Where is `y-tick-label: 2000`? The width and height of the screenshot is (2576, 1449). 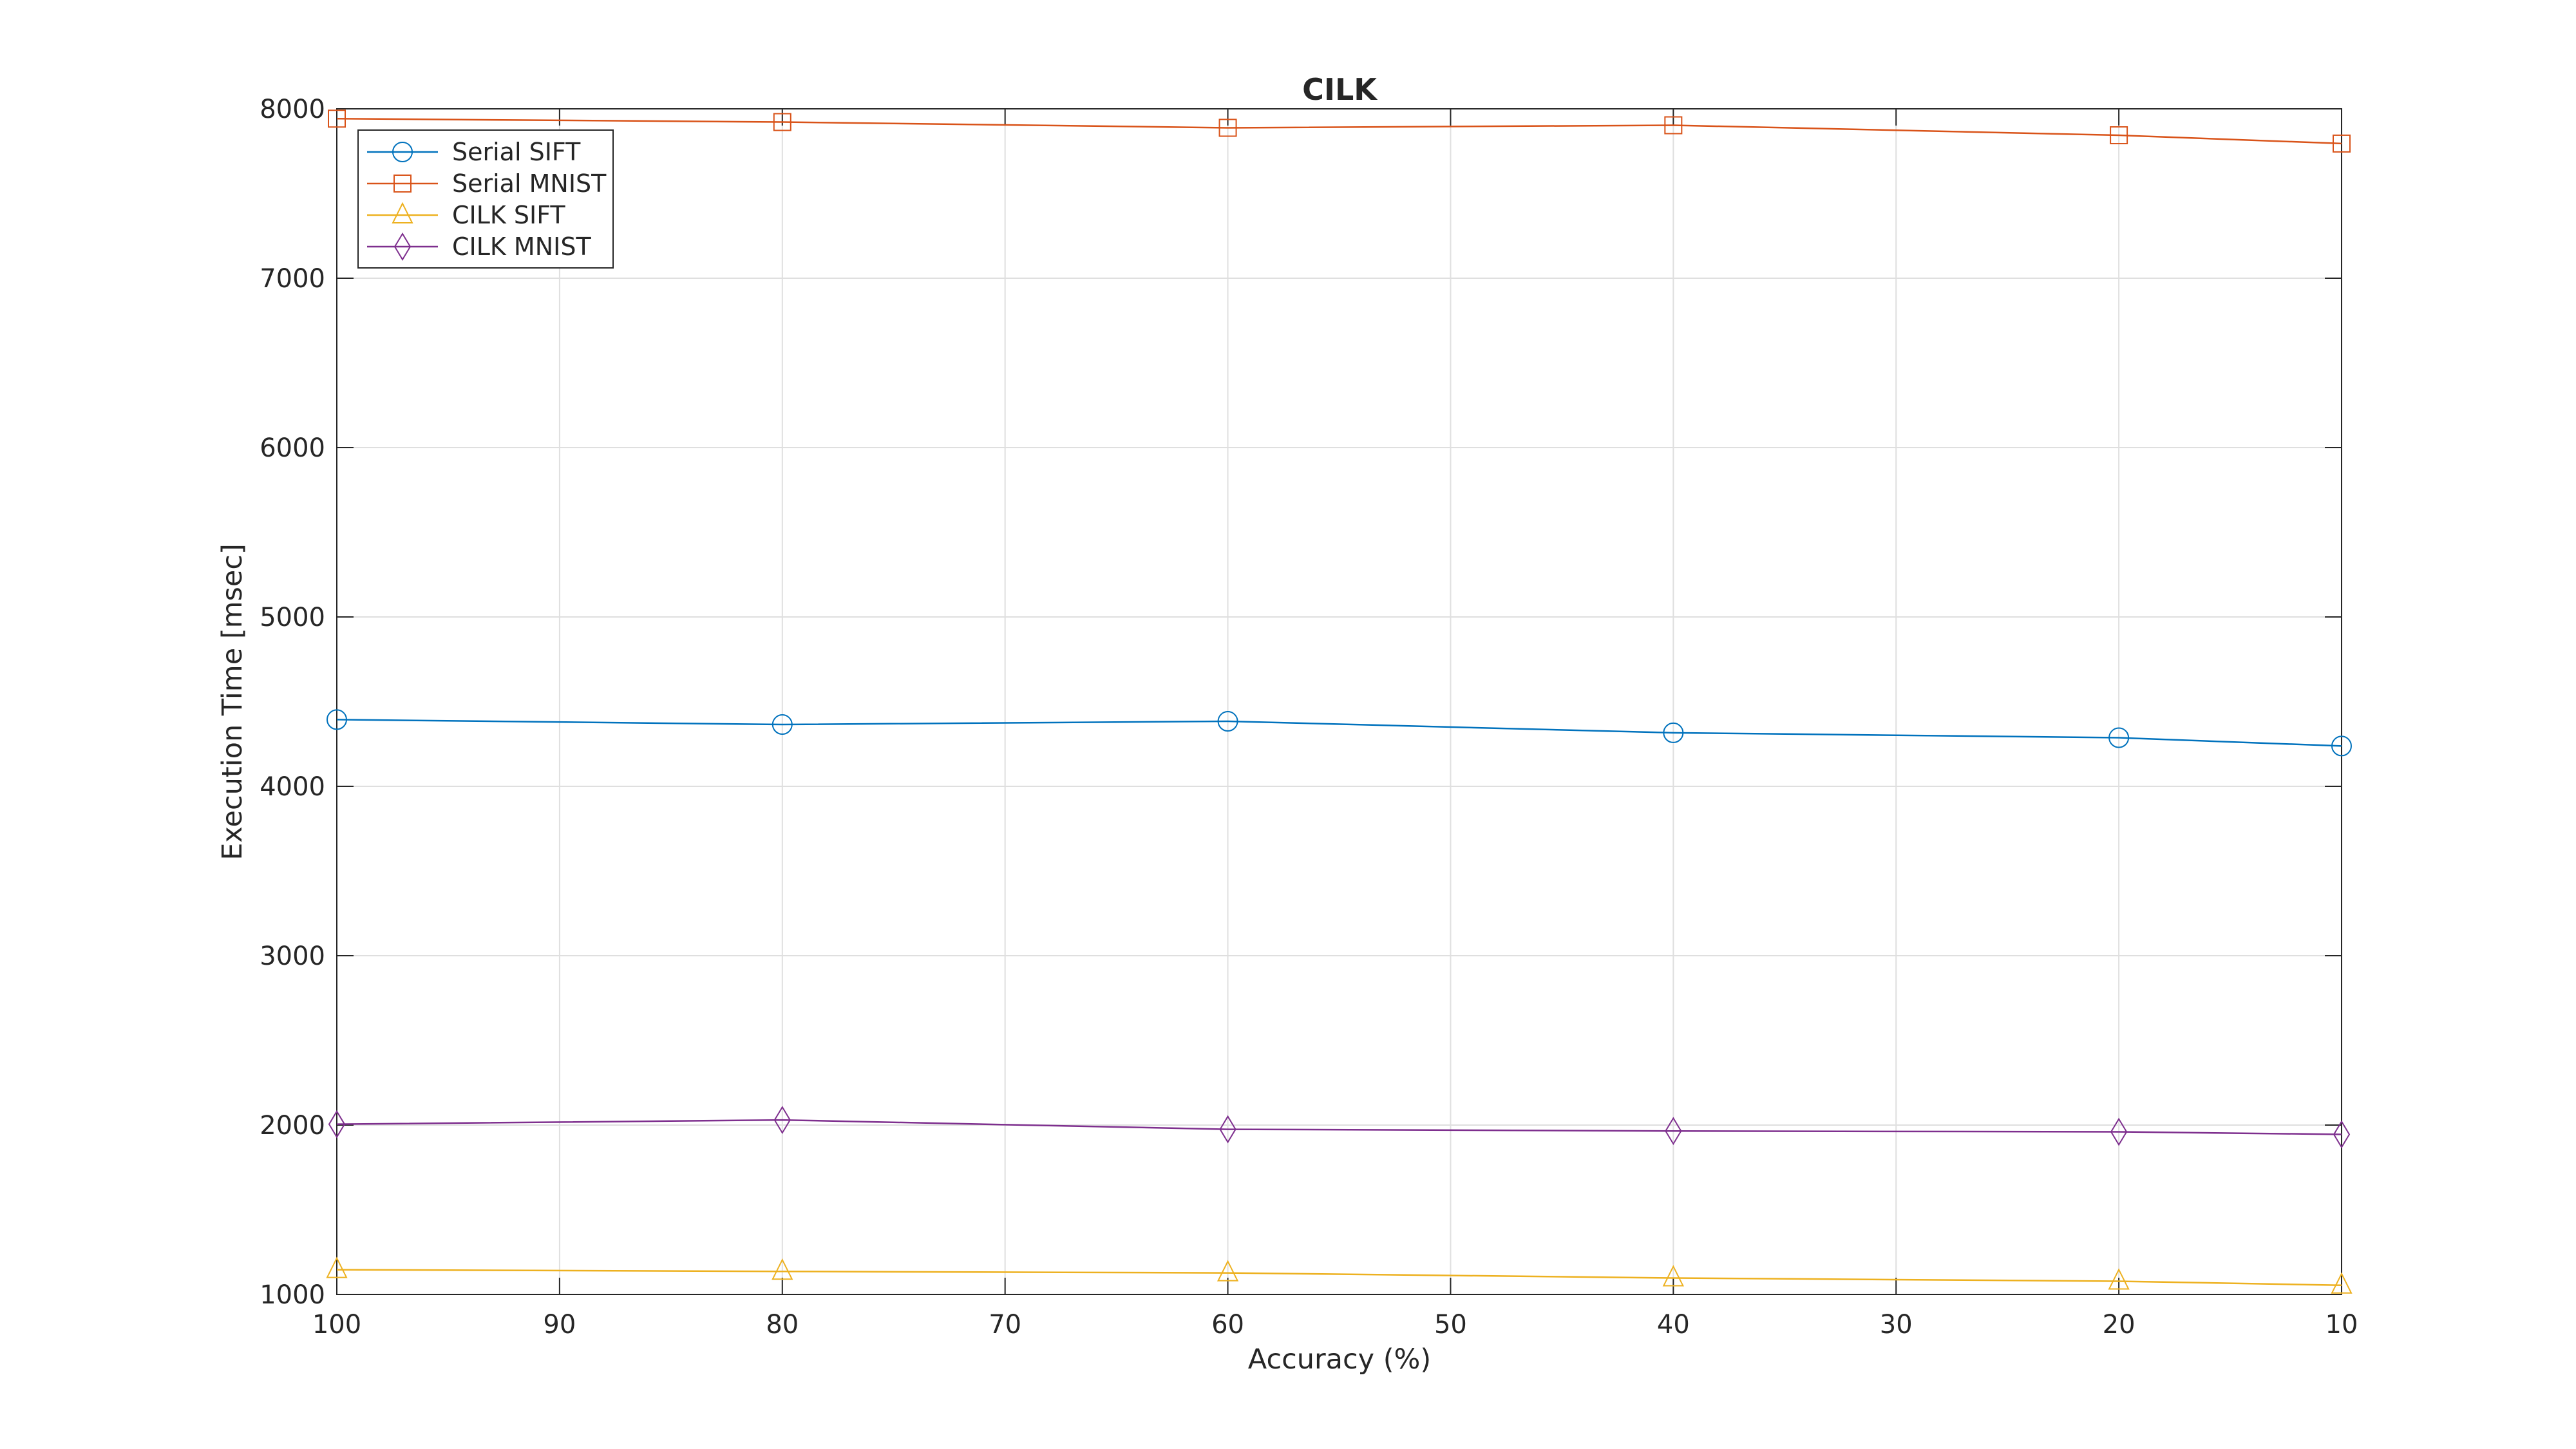 y-tick-label: 2000 is located at coordinates (293, 1126).